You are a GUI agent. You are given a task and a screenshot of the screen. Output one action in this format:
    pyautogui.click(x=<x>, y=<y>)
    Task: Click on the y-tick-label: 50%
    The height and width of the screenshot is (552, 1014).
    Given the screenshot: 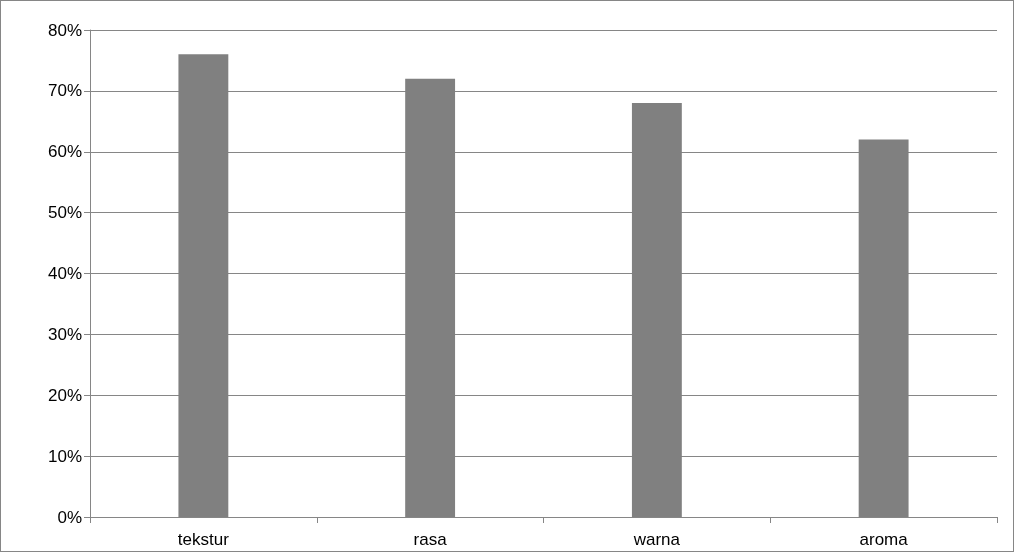 What is the action you would take?
    pyautogui.click(x=64, y=213)
    